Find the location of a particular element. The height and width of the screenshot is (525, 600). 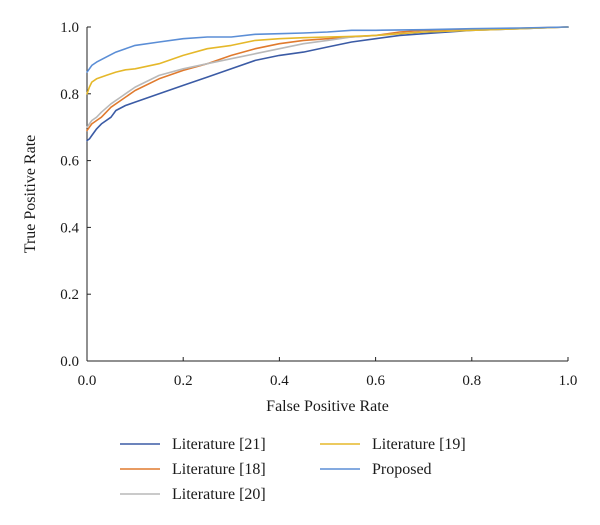

y-axis-label: True Positive Rate is located at coordinates (30, 194).